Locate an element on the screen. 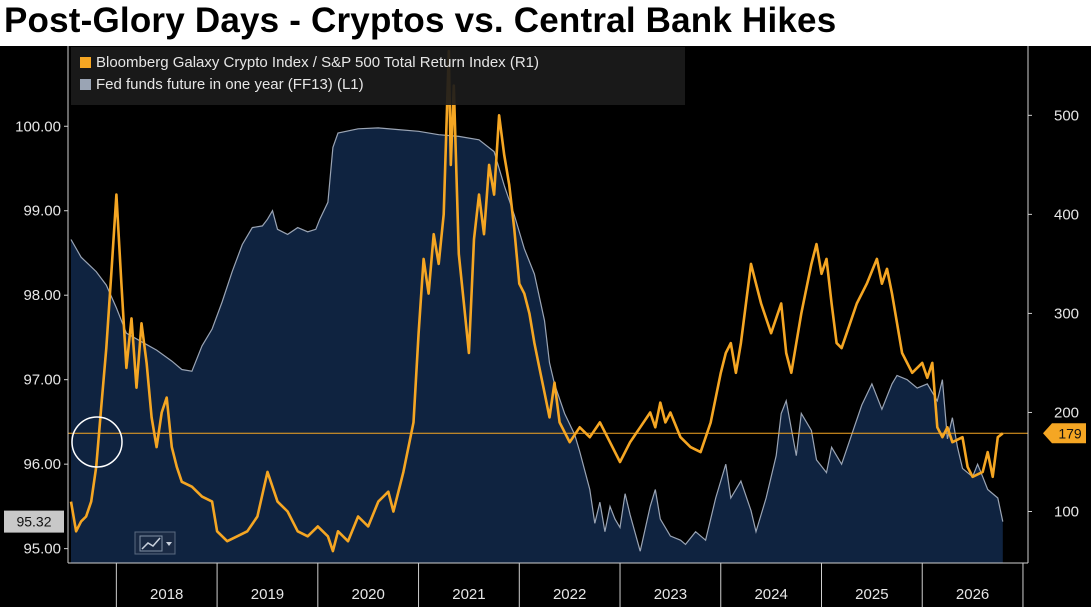  x-tick-label: 2024 is located at coordinates (770, 594).